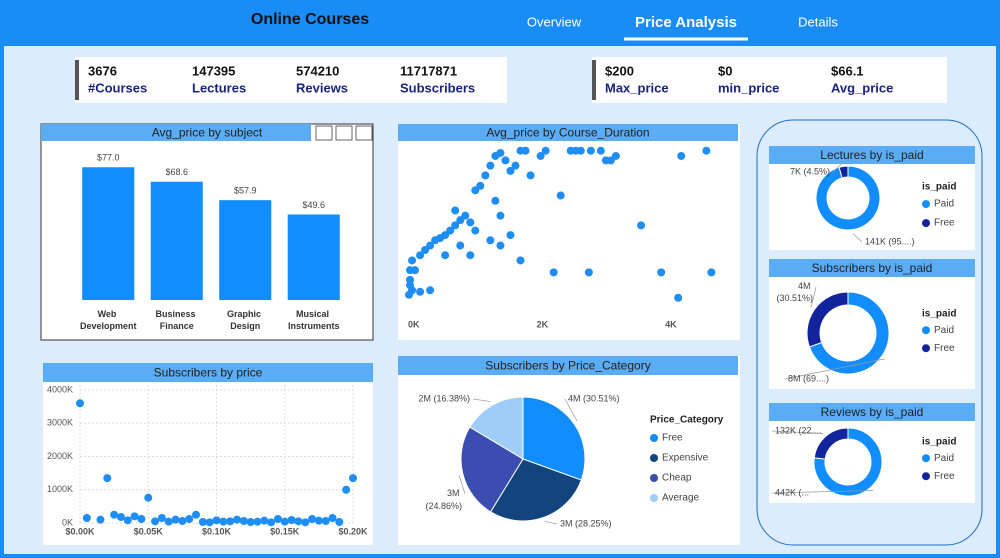 The image size is (1000, 558). Describe the element at coordinates (619, 70) in the screenshot. I see `kpi-value: $200` at that location.